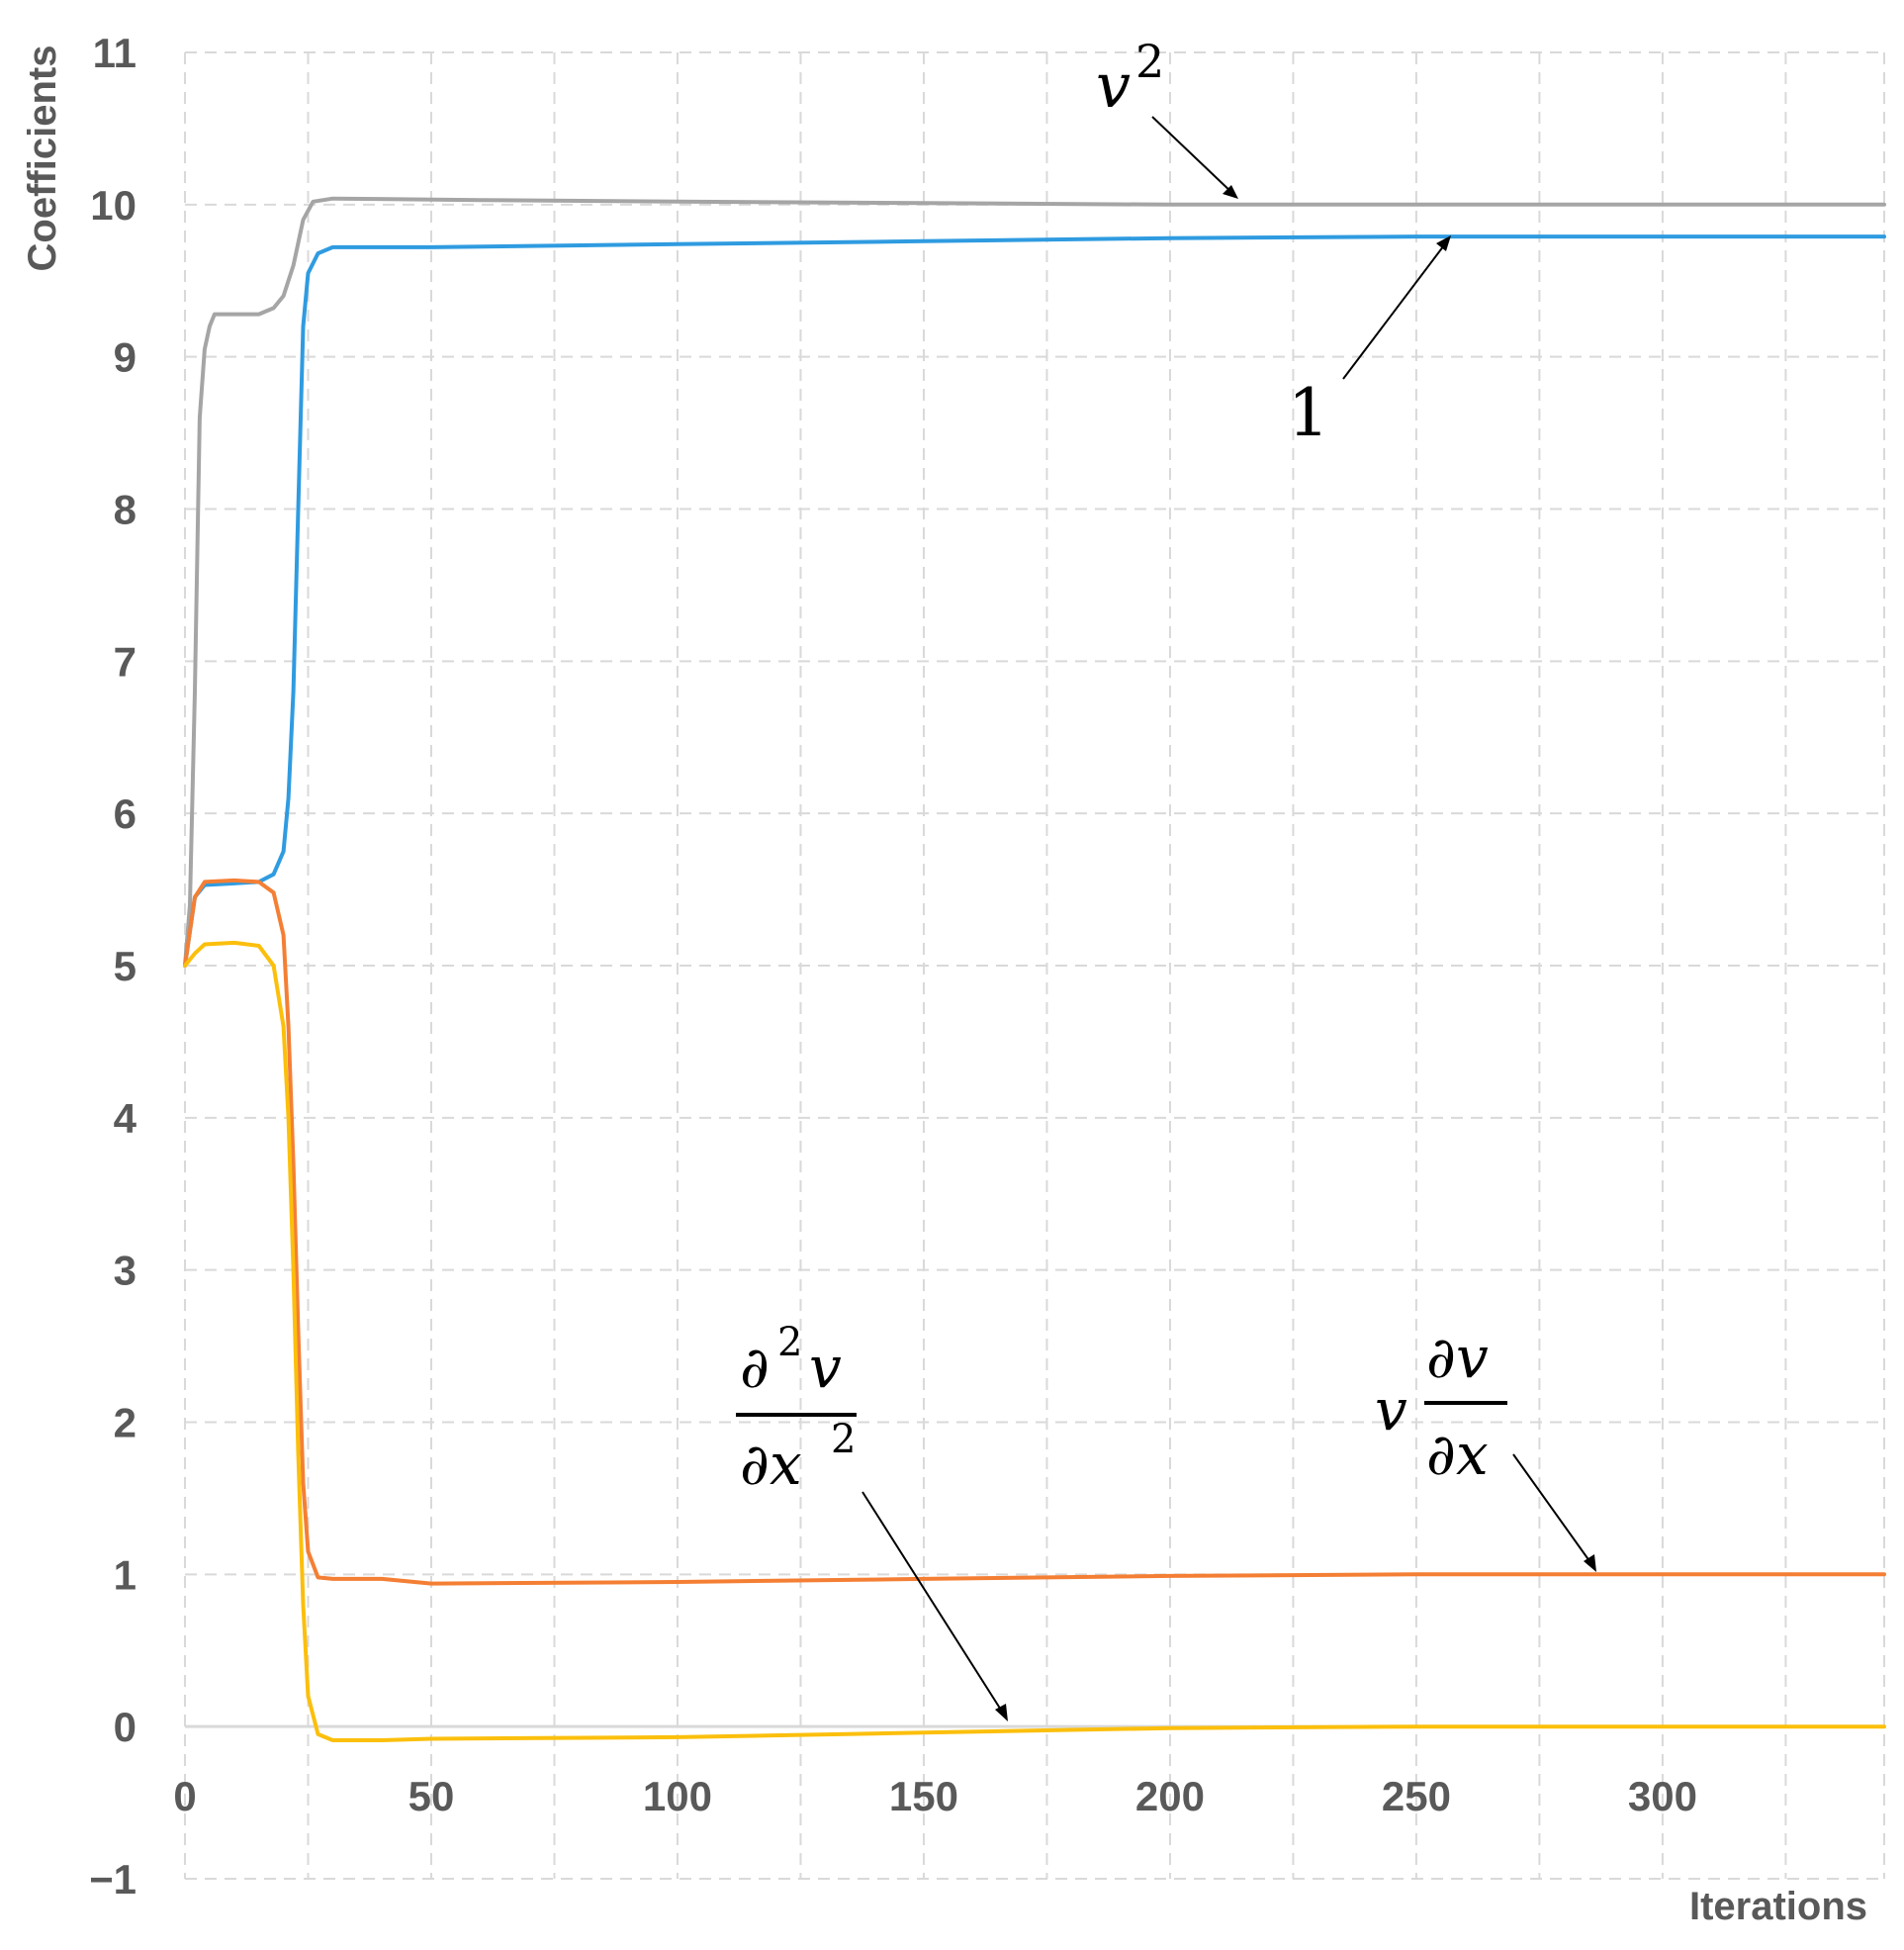 Image resolution: width=1904 pixels, height=1950 pixels. Describe the element at coordinates (1113, 85) in the screenshot. I see `v-squared-base: v` at that location.